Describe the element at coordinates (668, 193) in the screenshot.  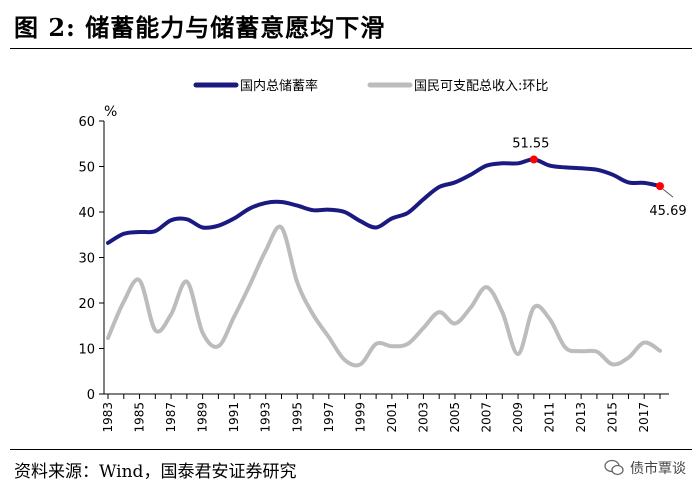
I see `annotation-leader` at that location.